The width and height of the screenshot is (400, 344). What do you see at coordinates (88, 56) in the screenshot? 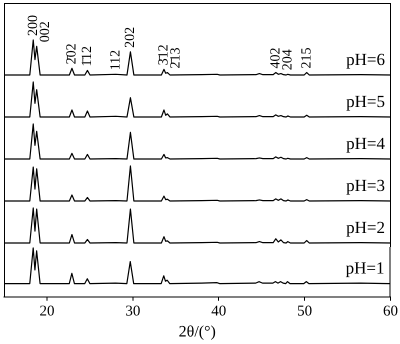
I see `annotation: 1̄12` at bounding box center [88, 56].